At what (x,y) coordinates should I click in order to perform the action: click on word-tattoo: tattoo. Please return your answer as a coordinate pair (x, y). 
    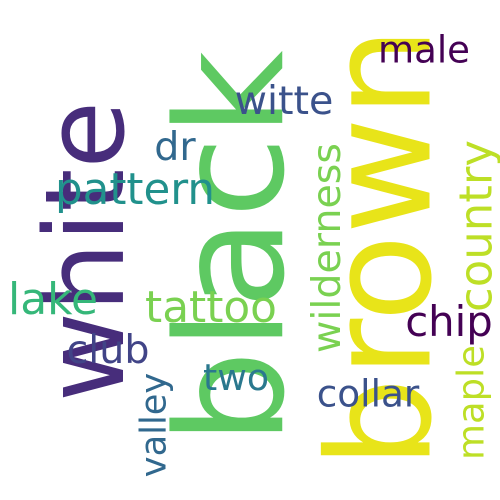
    Looking at the image, I should click on (211, 308).